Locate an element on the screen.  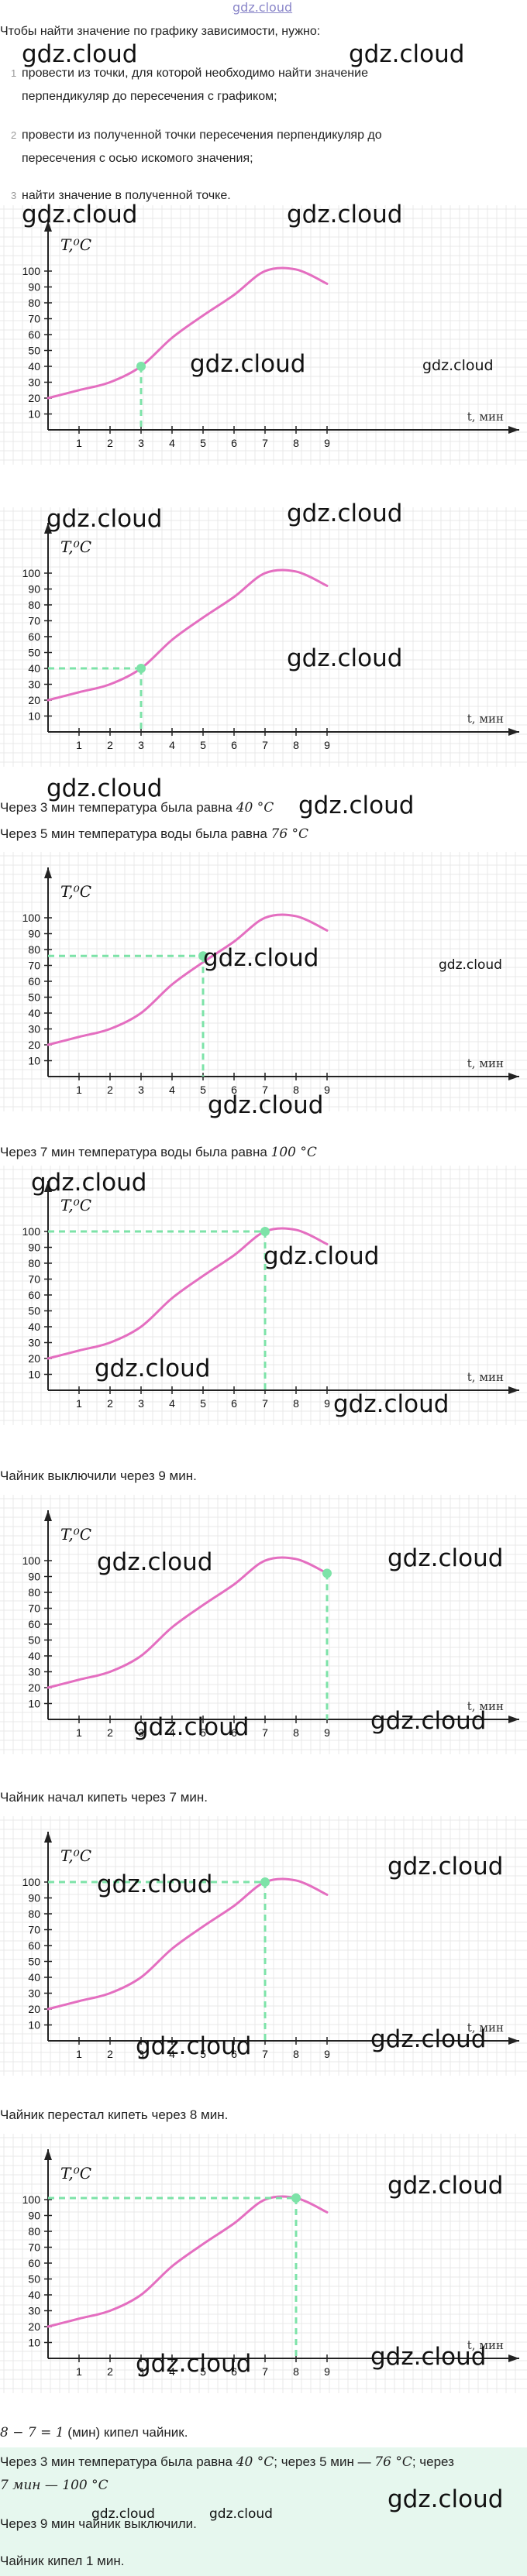
result-boil-end: Чайник перестал кипеть через 8 мин. is located at coordinates (115, 2114).